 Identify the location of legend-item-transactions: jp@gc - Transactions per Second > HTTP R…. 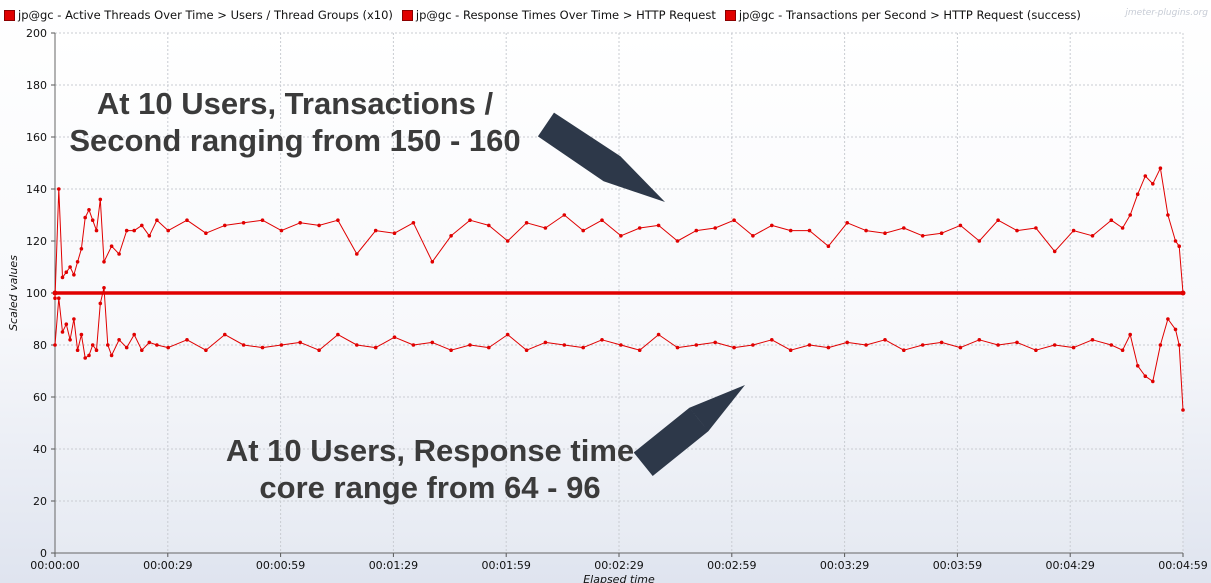
(902, 15).